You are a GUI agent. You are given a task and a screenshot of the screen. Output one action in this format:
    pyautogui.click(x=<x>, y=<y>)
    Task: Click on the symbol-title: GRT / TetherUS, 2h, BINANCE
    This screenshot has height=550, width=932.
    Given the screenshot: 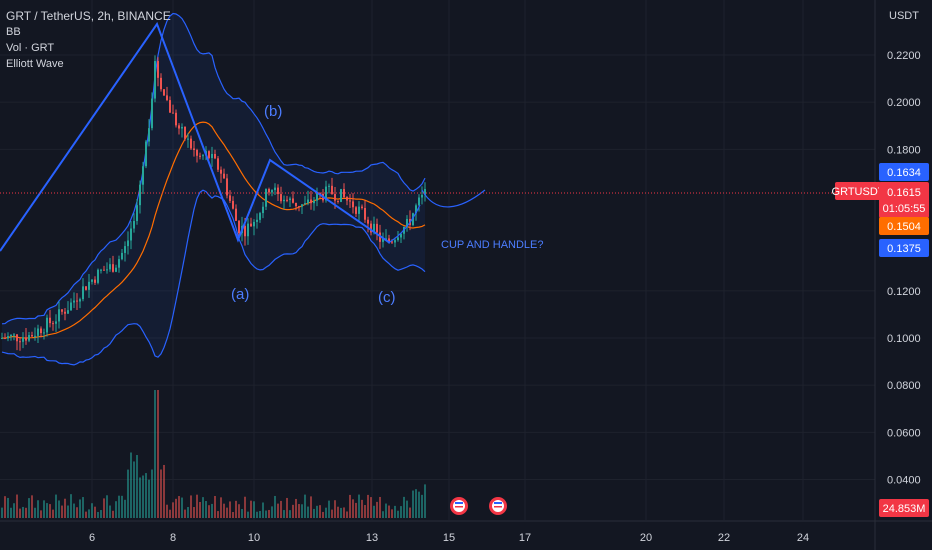 What is the action you would take?
    pyautogui.click(x=88, y=16)
    